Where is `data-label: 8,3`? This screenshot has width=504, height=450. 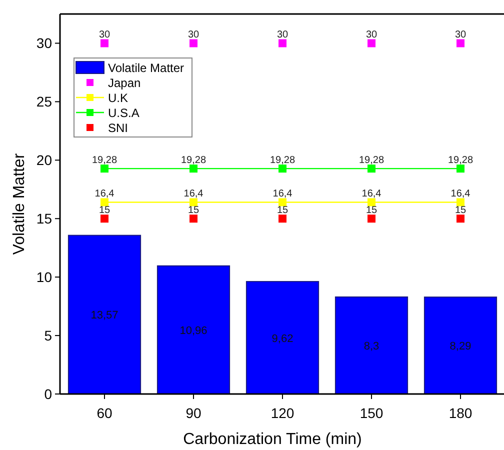 data-label: 8,3 is located at coordinates (372, 346).